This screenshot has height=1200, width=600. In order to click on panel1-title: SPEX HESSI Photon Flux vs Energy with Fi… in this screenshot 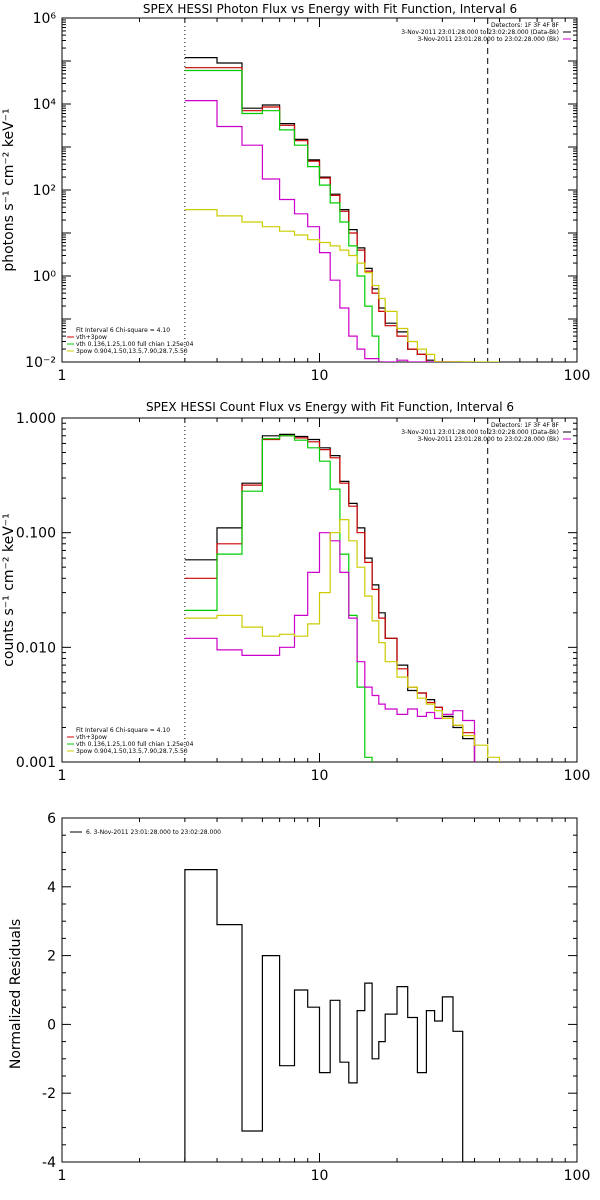, I will do `click(330, 9)`.